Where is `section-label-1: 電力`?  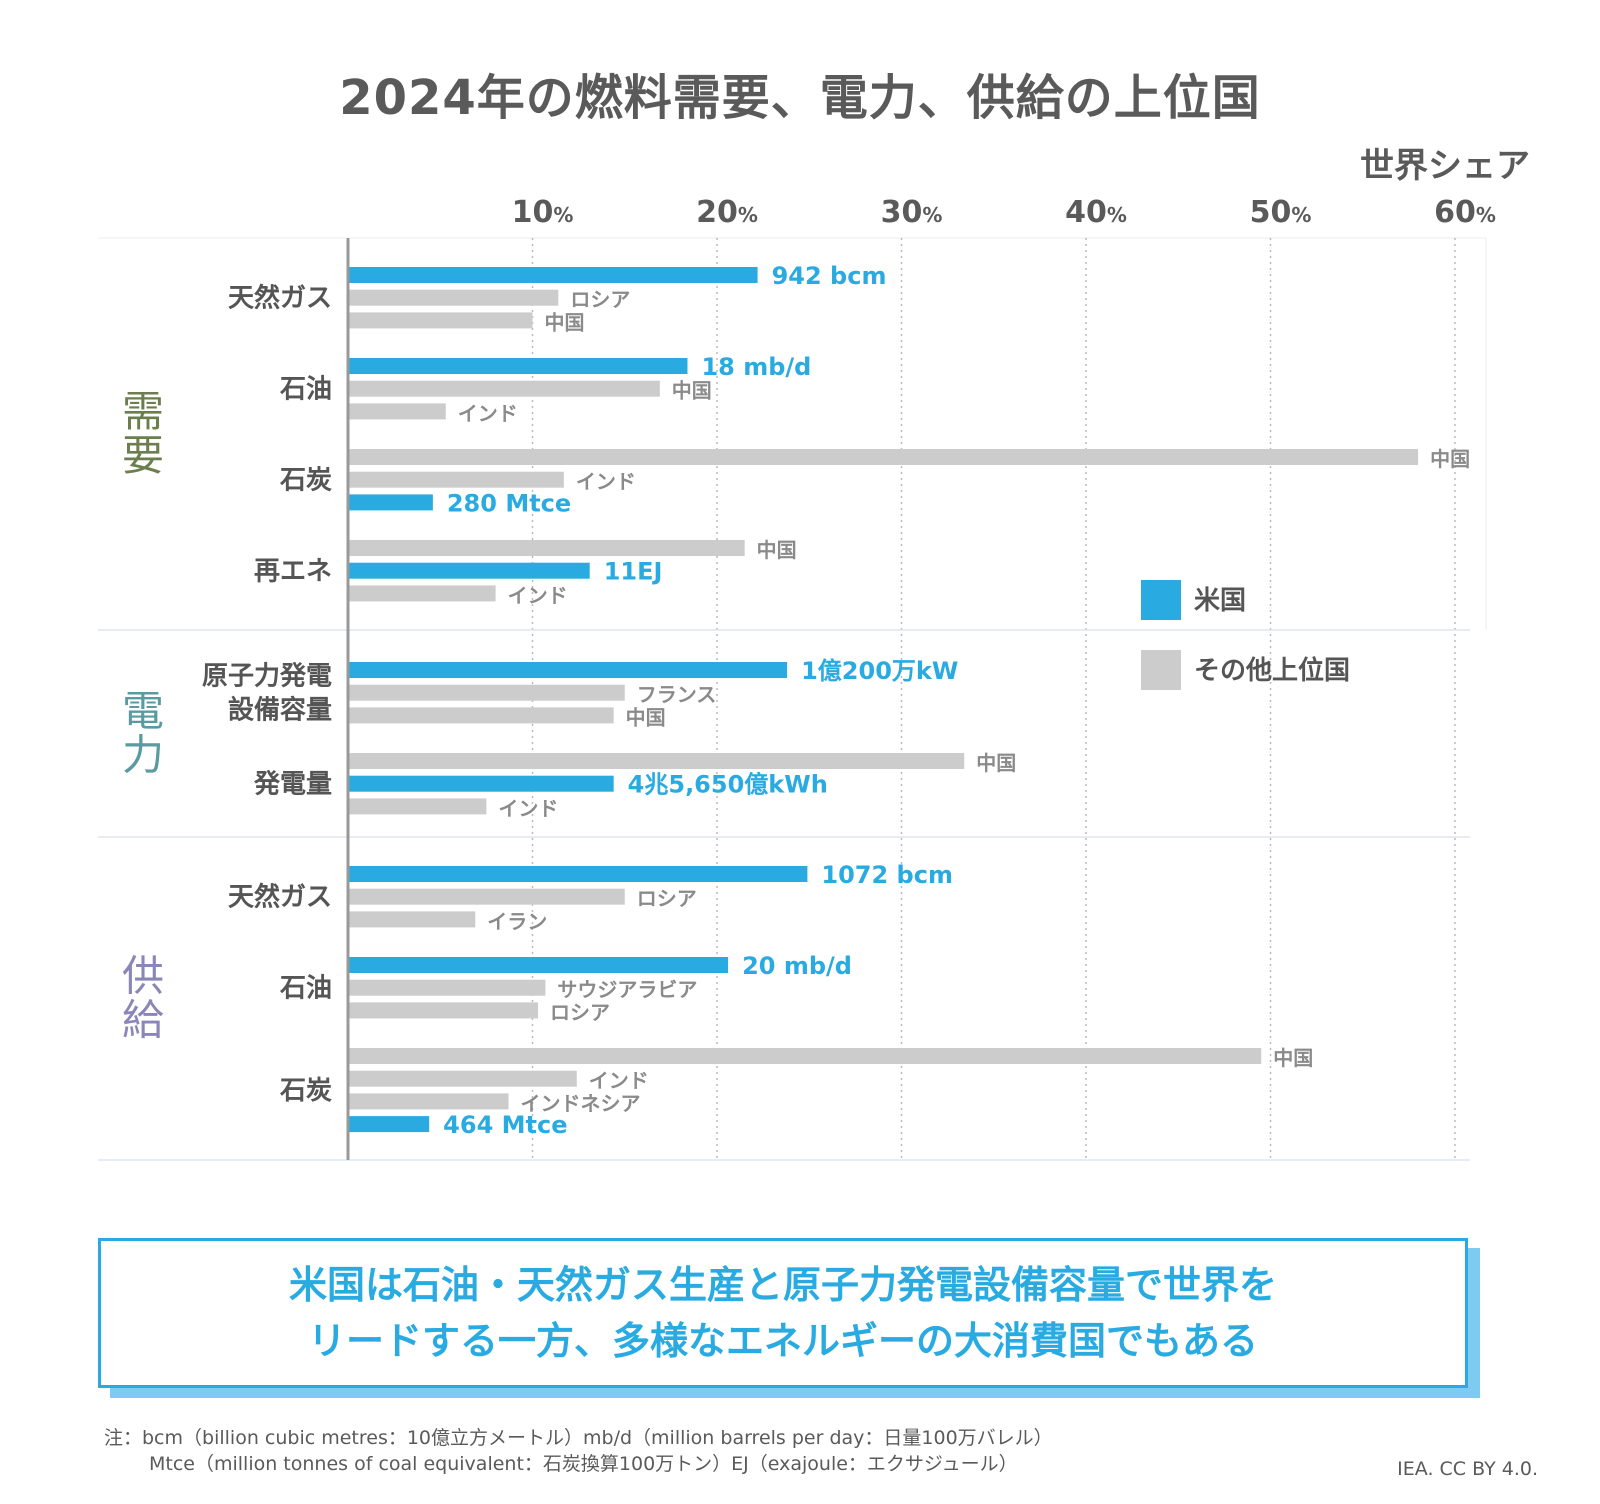
section-label-1: 電力 is located at coordinates (143, 733).